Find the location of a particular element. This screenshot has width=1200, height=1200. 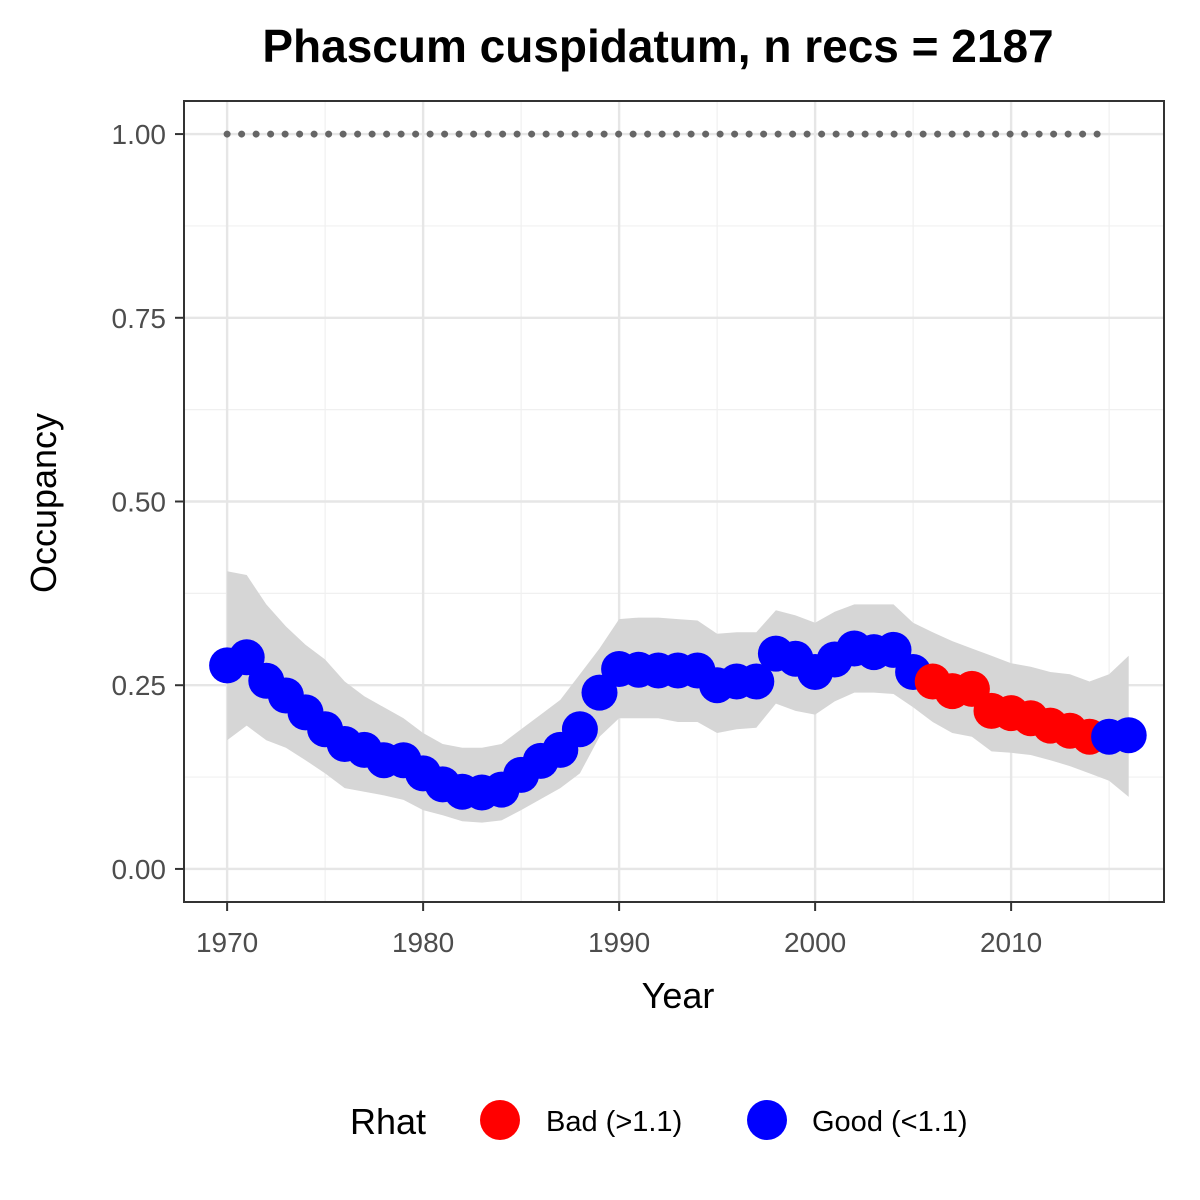

x-axis: 1970 1980 1990 2000 2010 is located at coordinates (619, 930).